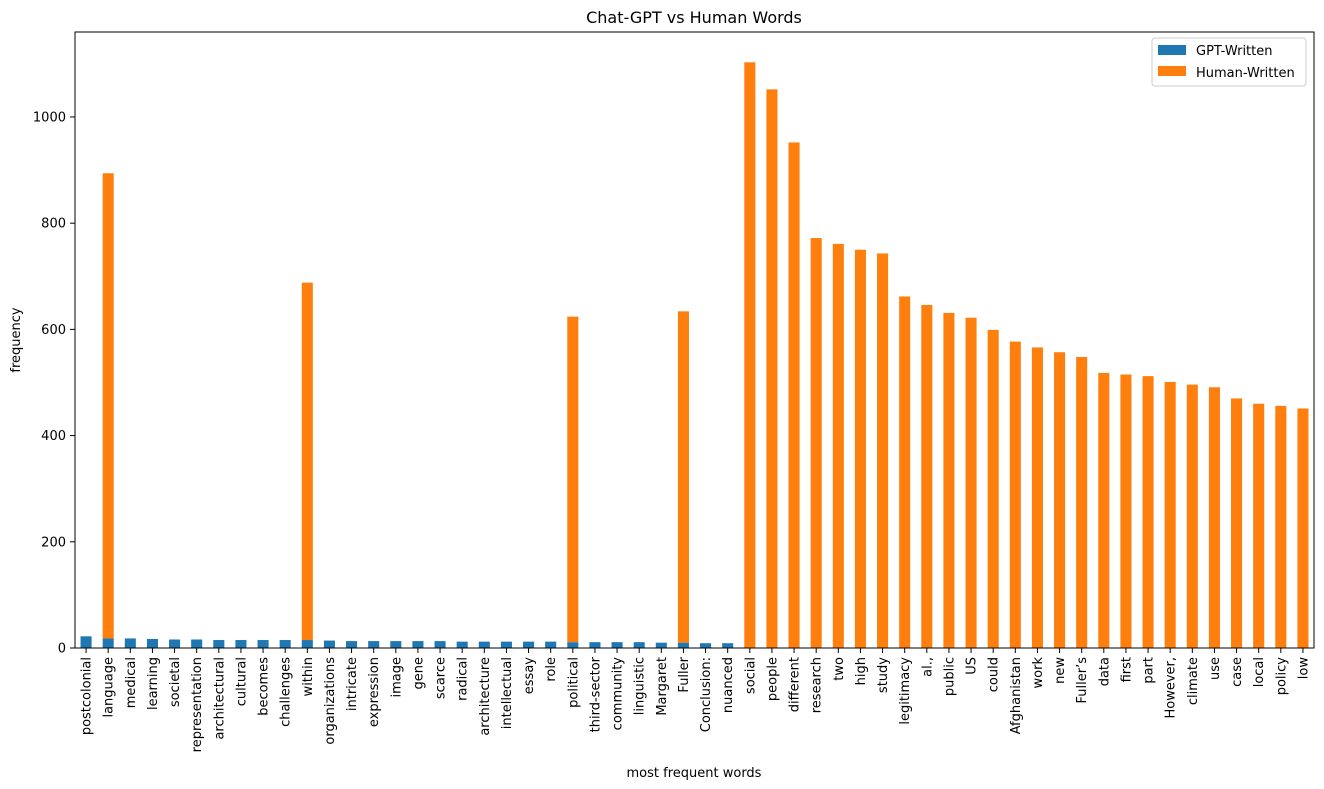 The width and height of the screenshot is (1324, 789). I want to click on y-axis: 0 200 400 600 800 1000, so click(54, 383).